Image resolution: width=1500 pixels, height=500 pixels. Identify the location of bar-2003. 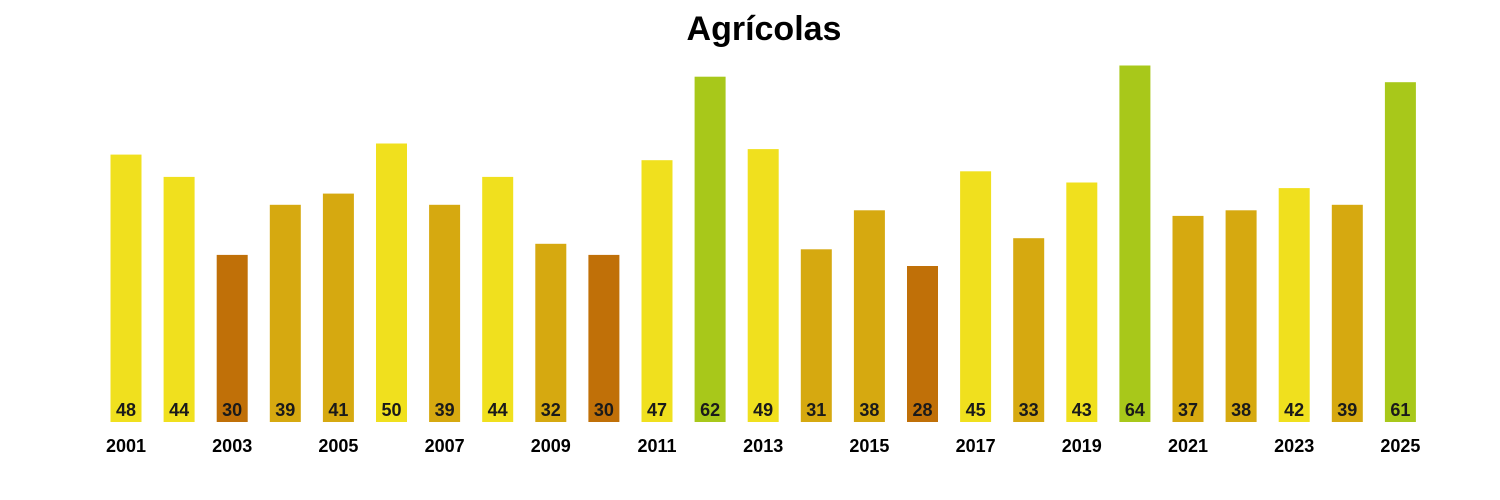
(232, 338).